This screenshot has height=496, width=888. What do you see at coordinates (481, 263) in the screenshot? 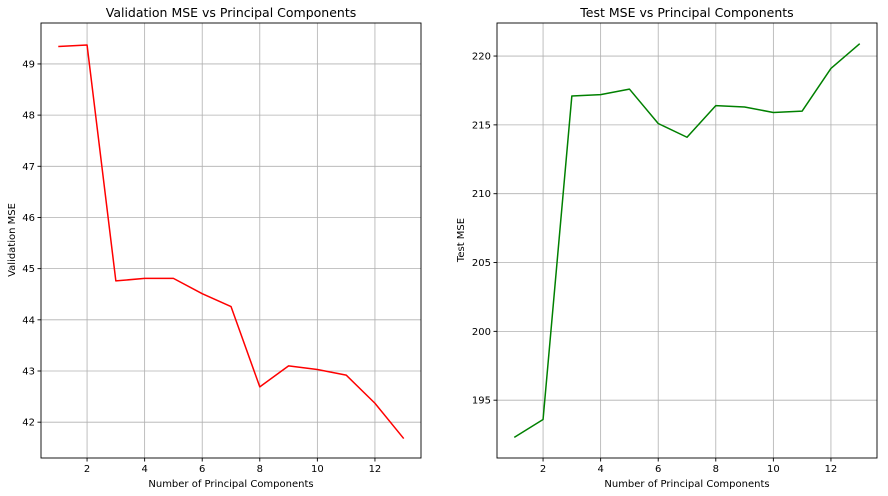
I see `y-tick-label: 205` at bounding box center [481, 263].